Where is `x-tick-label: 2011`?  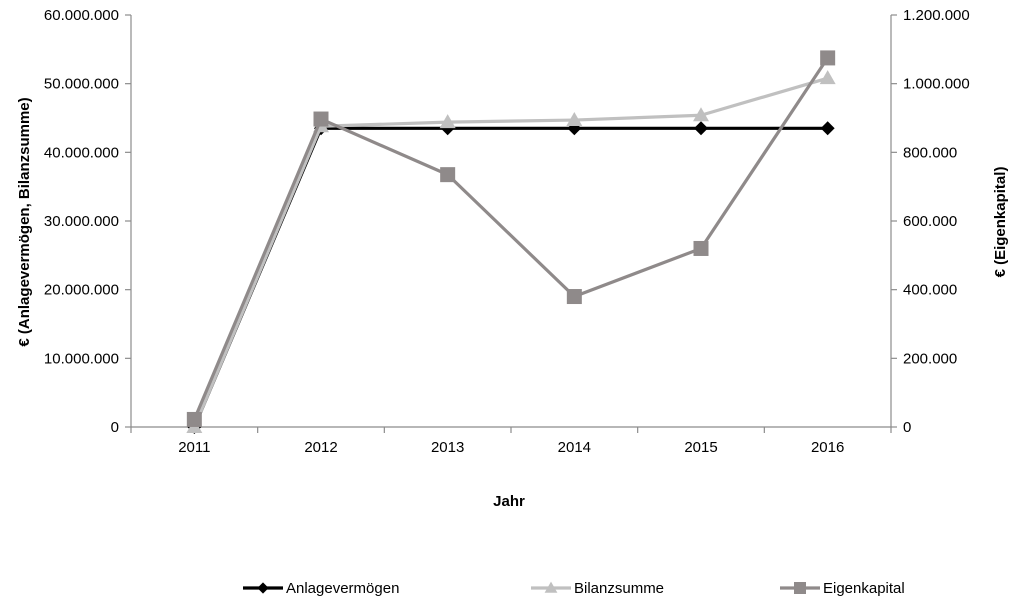
x-tick-label: 2011 is located at coordinates (194, 447).